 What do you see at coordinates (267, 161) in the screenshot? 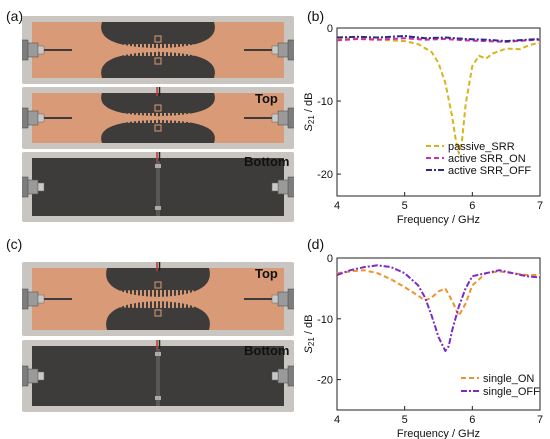
I see `tag-bottom-a: Bottom` at bounding box center [267, 161].